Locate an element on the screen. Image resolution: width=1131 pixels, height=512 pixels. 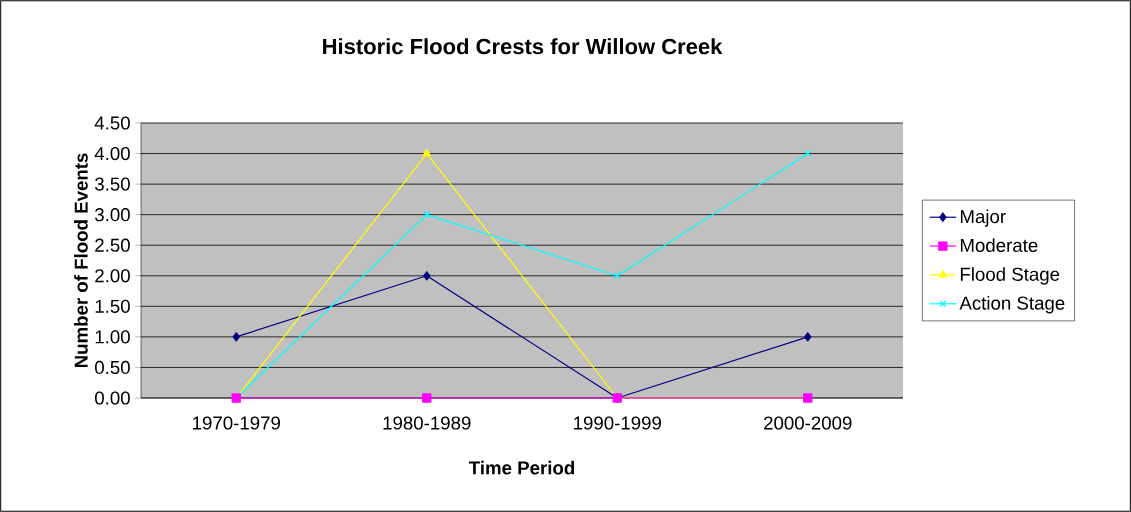
y-tick-label: 3.50 is located at coordinates (112, 184).